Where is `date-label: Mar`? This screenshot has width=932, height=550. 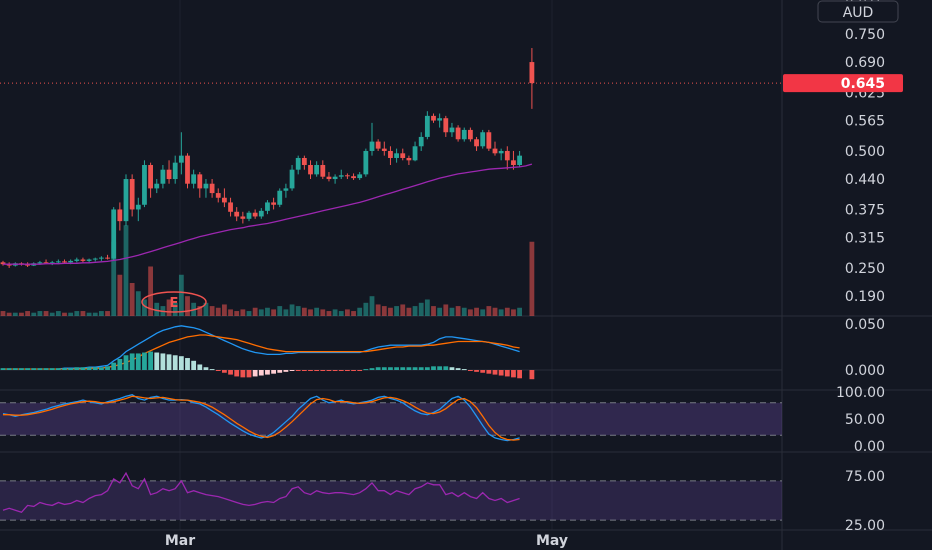 date-label: Mar is located at coordinates (180, 541).